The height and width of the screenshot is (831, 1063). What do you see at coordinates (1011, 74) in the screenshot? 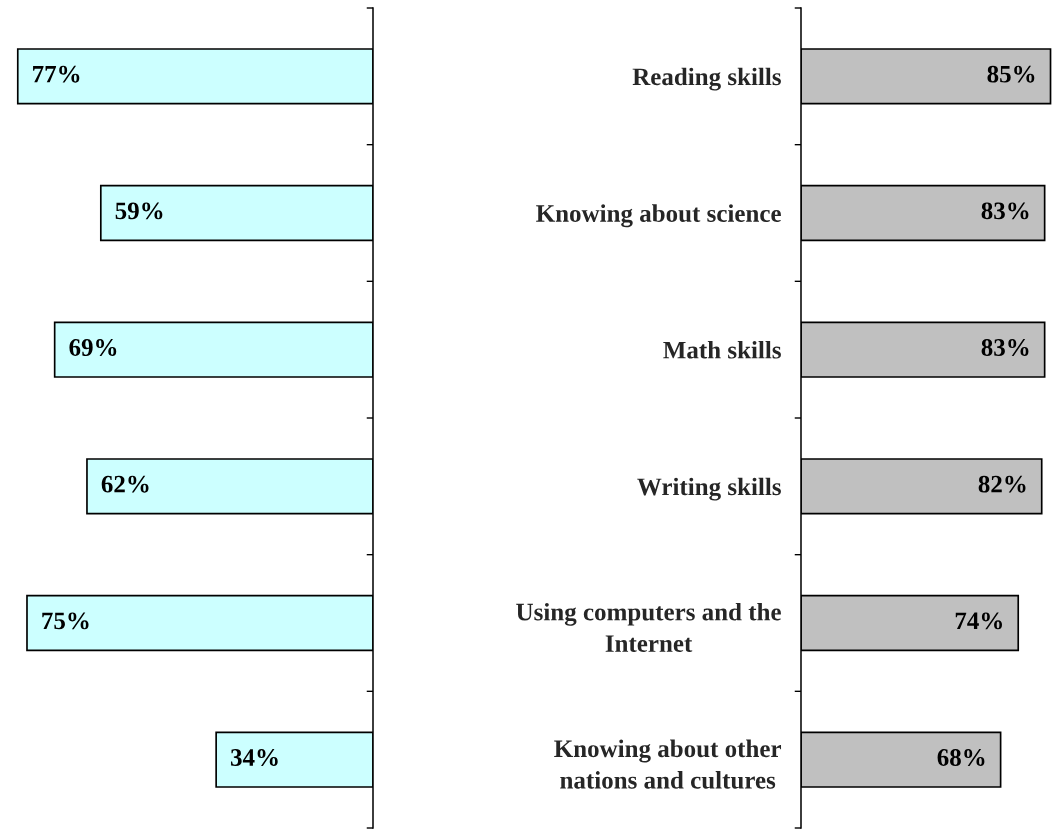
I see `data-label: 85%` at bounding box center [1011, 74].